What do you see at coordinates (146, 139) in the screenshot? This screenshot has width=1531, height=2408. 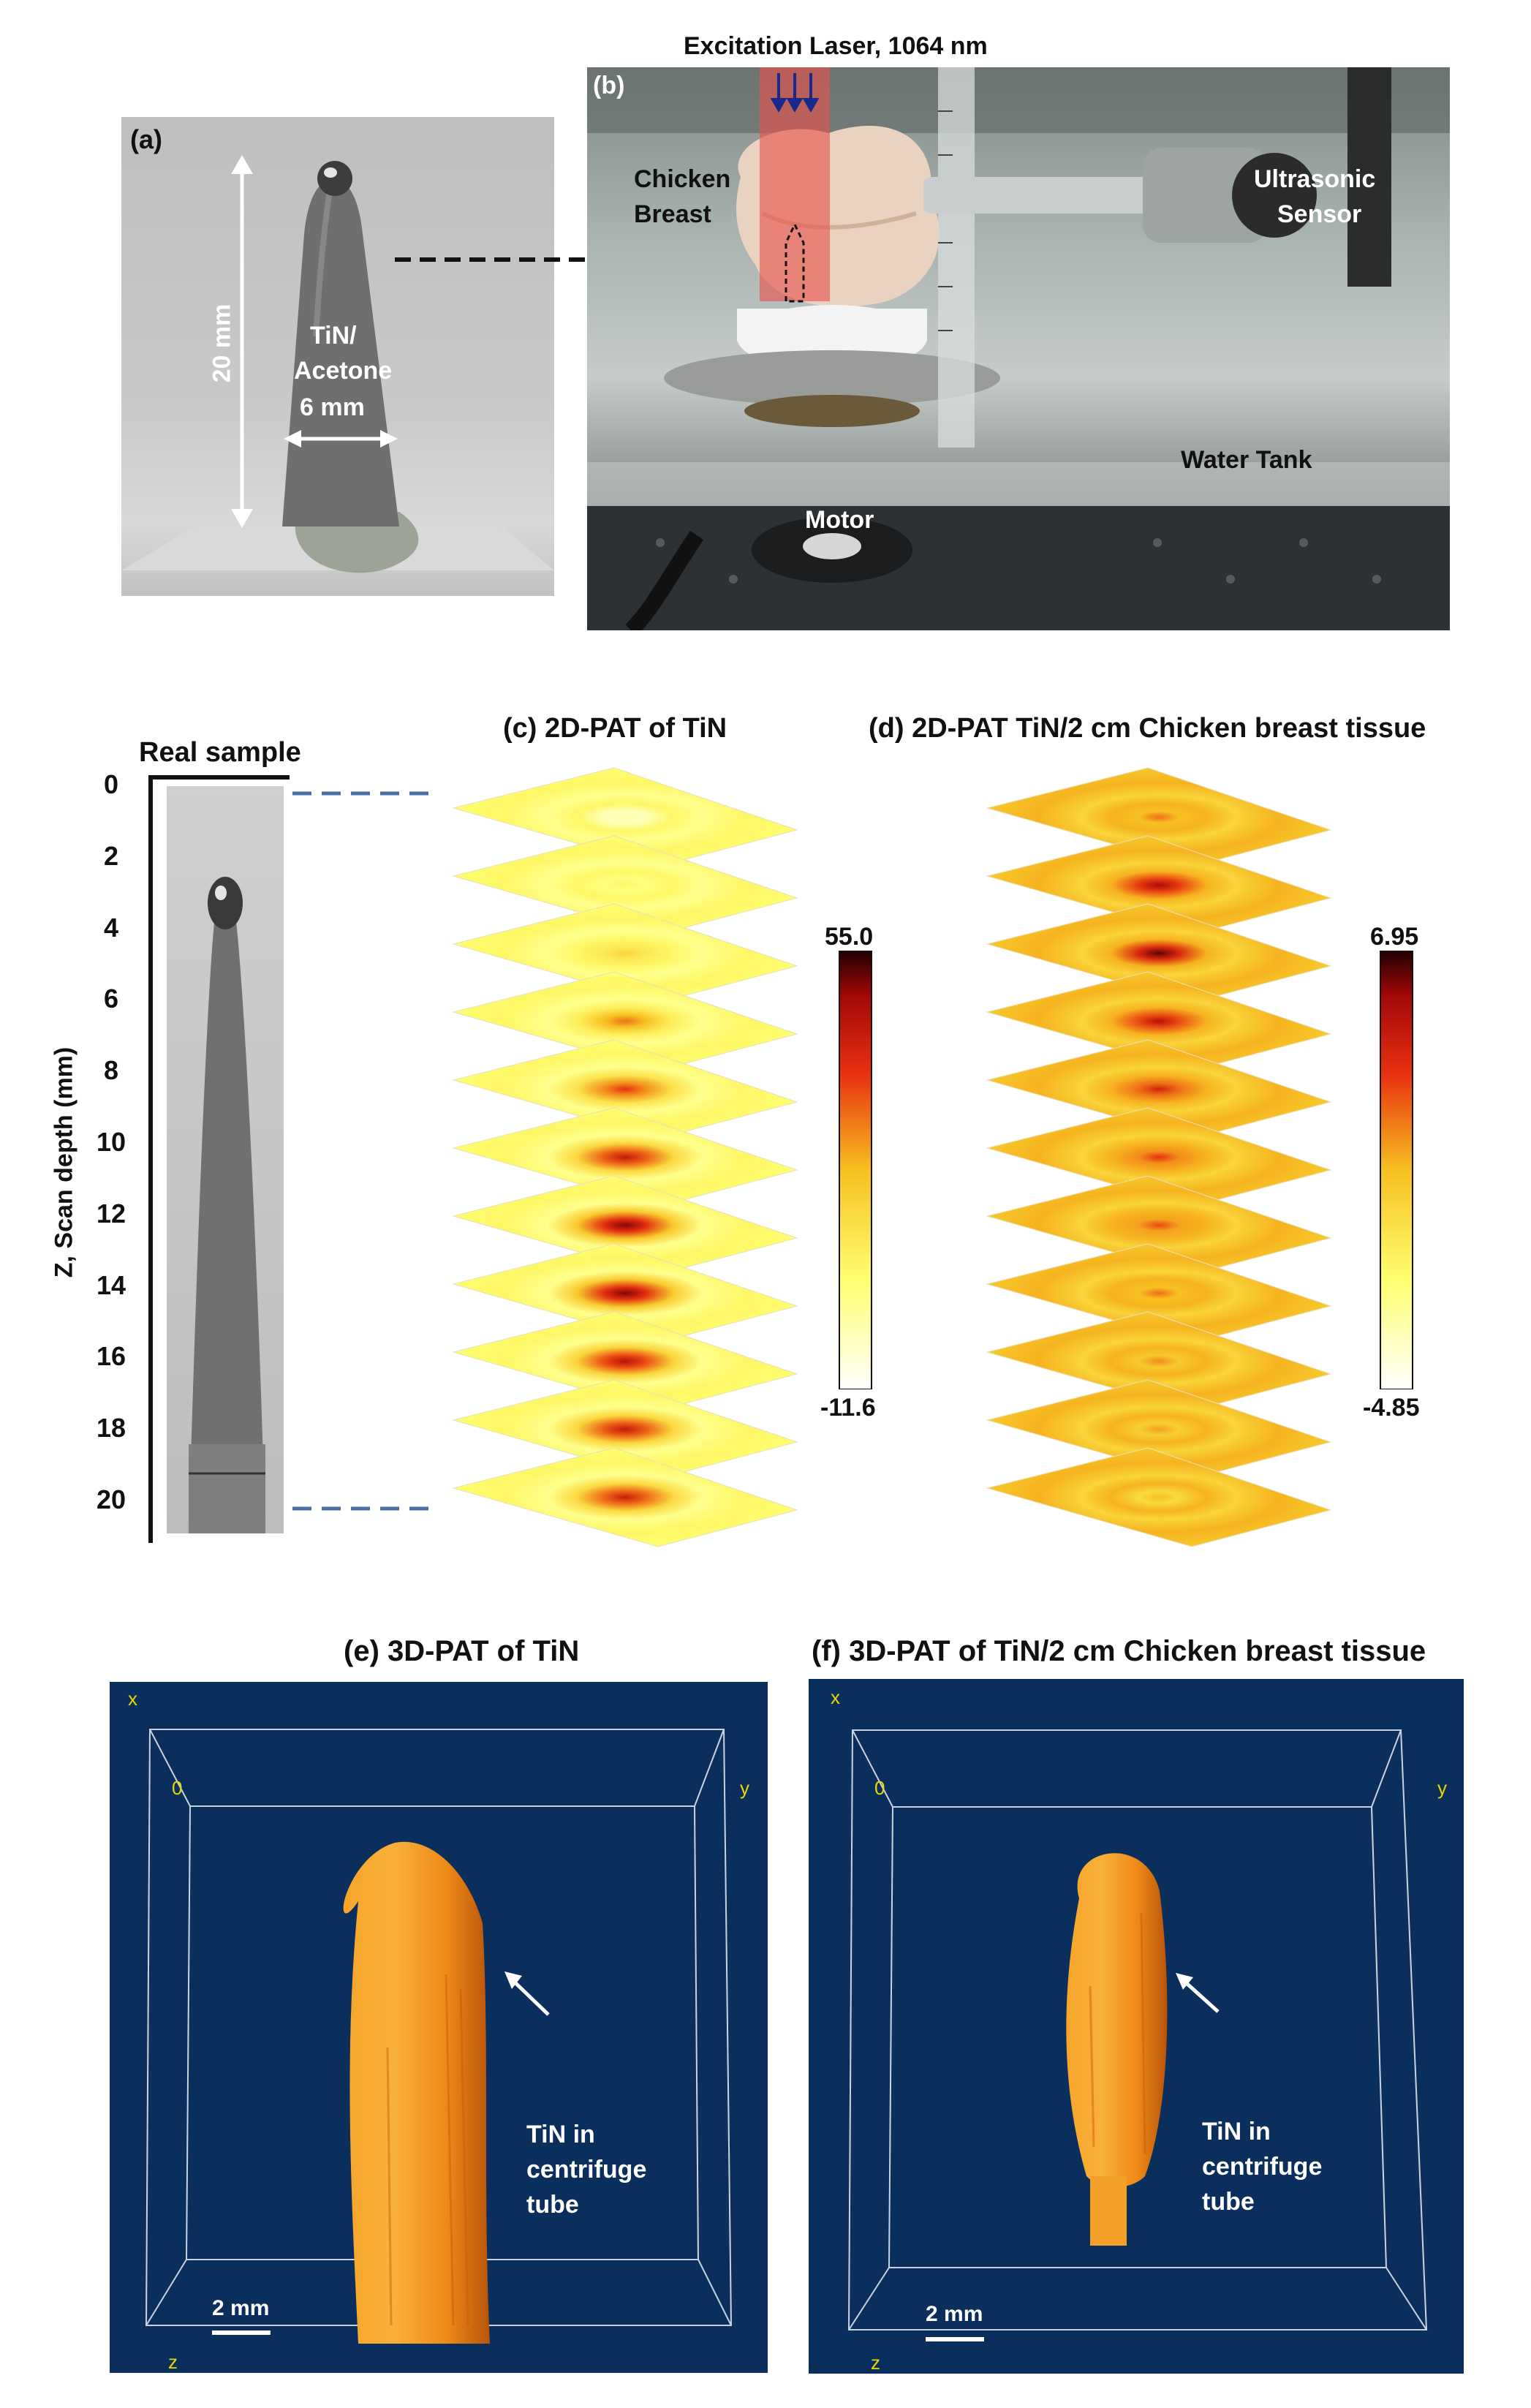 I see `panel-a-label: (a)` at bounding box center [146, 139].